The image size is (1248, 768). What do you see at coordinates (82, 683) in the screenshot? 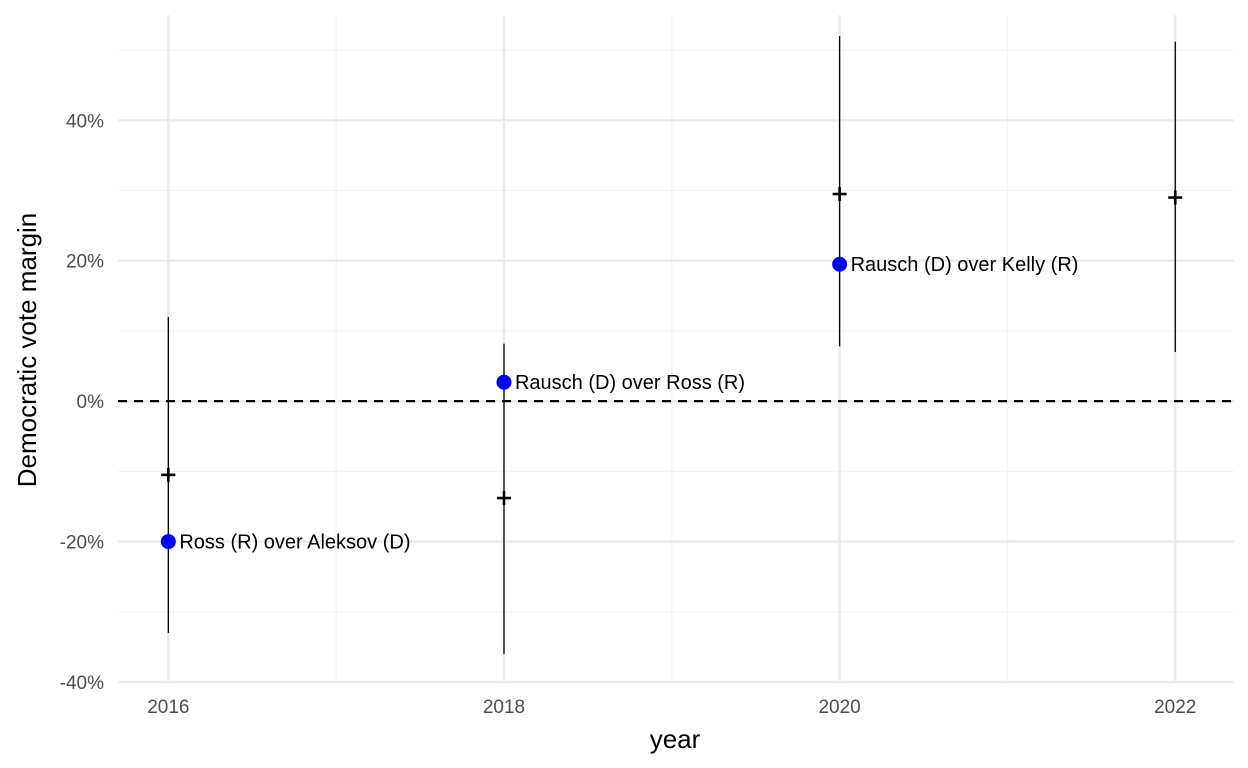
I see `y-tick-label: -40%` at bounding box center [82, 683].